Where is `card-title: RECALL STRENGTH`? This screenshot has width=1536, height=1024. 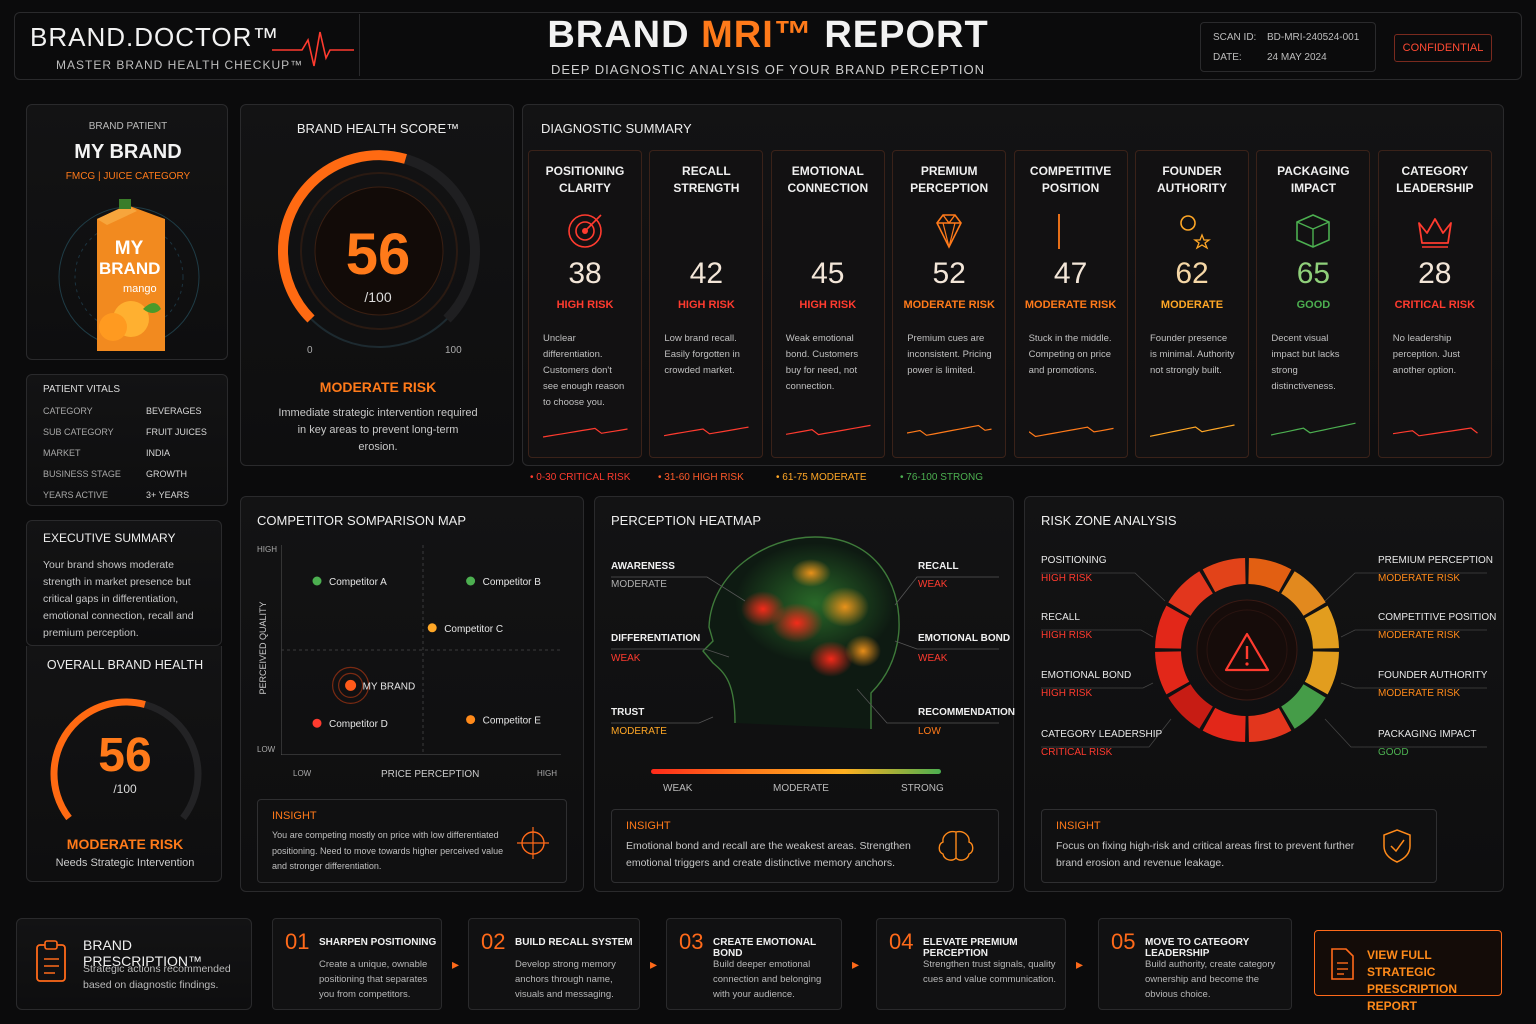 card-title: RECALL STRENGTH is located at coordinates (706, 180).